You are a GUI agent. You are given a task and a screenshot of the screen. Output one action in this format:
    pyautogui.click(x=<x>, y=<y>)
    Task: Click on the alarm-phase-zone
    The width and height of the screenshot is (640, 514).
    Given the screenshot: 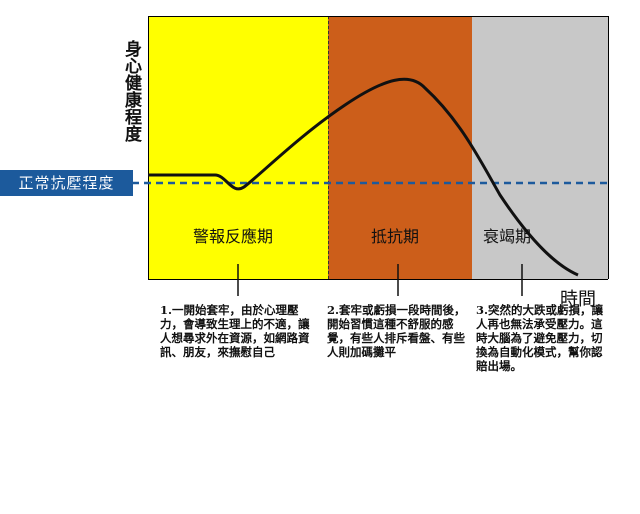 What is the action you would take?
    pyautogui.click(x=238, y=147)
    